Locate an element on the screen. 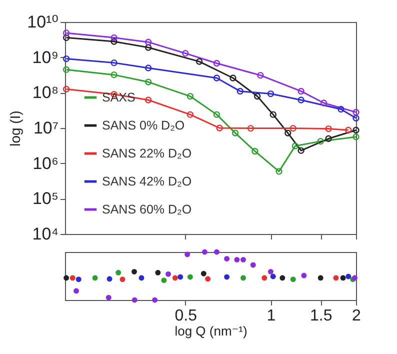 The height and width of the screenshot is (354, 397). x-tick-label: 2 is located at coordinates (357, 316).